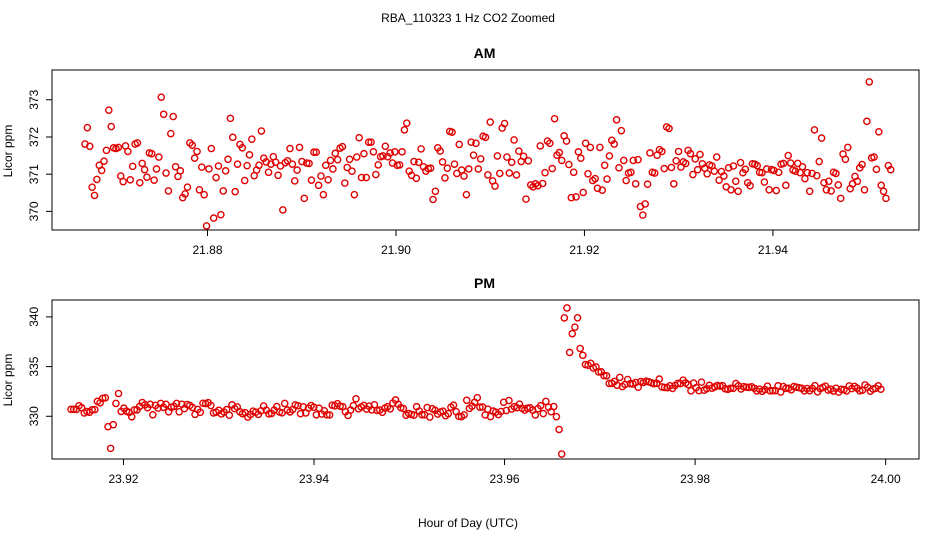  What do you see at coordinates (773, 250) in the screenshot?
I see `am-x-tick-label: 21.94` at bounding box center [773, 250].